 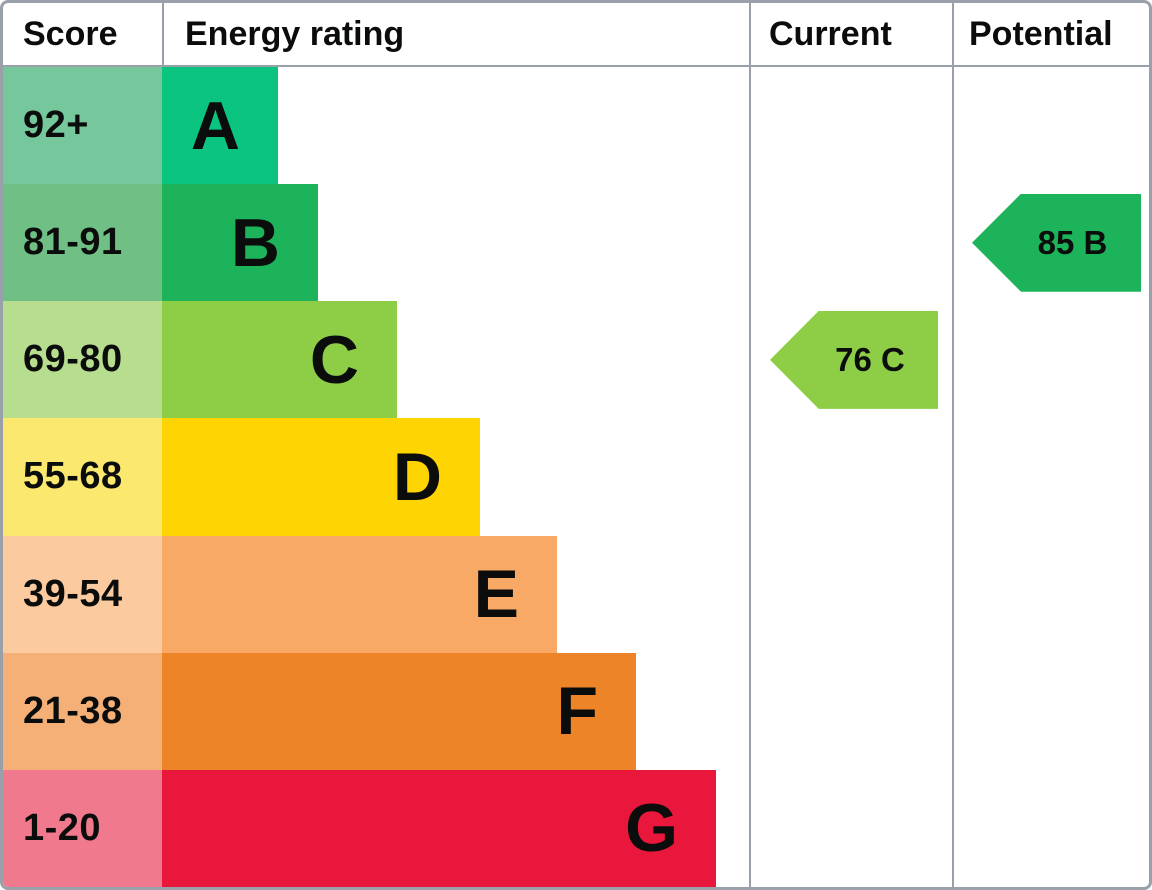 What do you see at coordinates (215, 125) in the screenshot?
I see `band-letter: A` at bounding box center [215, 125].